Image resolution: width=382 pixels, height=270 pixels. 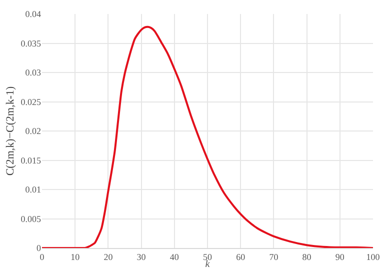 What do you see at coordinates (207, 257) in the screenshot?
I see `x-tick-label: 50` at bounding box center [207, 257].